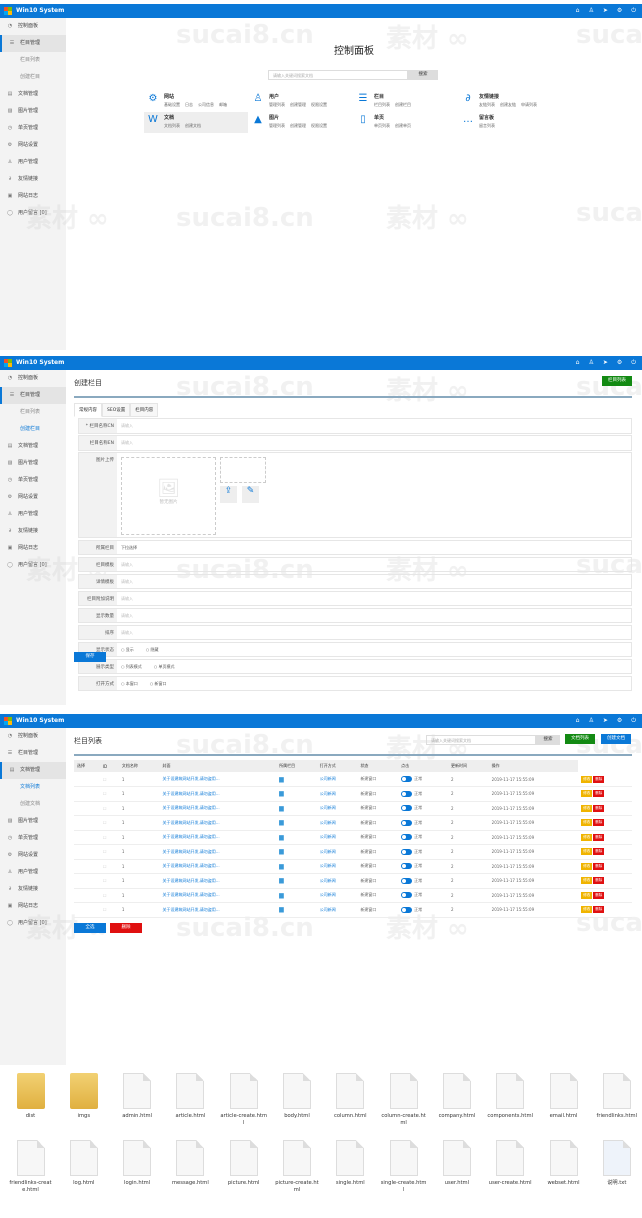 Image resolution: width=642 pixels, height=1218 pixels. Describe the element at coordinates (406, 122) in the screenshot. I see `dashboard-card: ▯ 单页 单页列表 创建单页` at that location.